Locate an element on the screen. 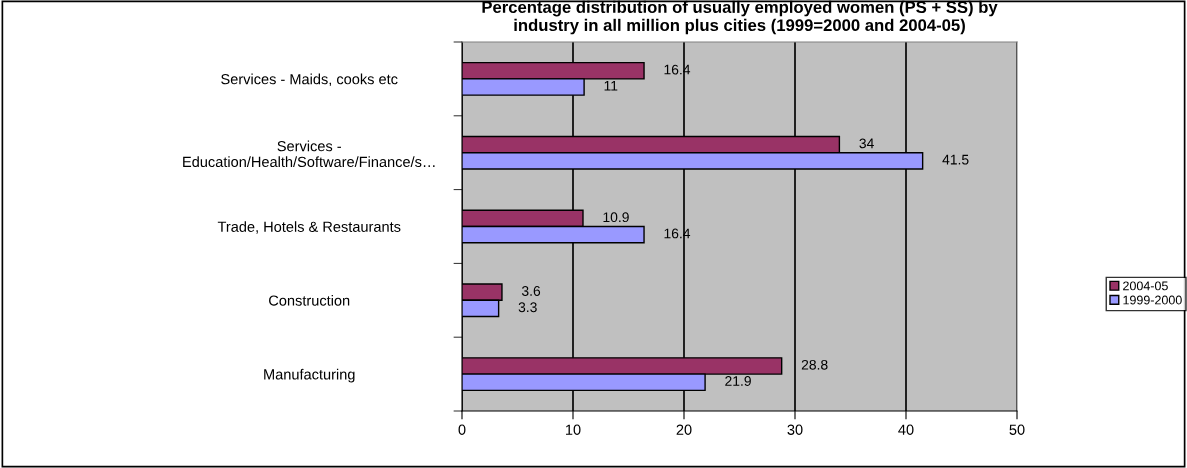 Image resolution: width=1187 pixels, height=468 pixels. x-tick-label: 20 is located at coordinates (684, 429).